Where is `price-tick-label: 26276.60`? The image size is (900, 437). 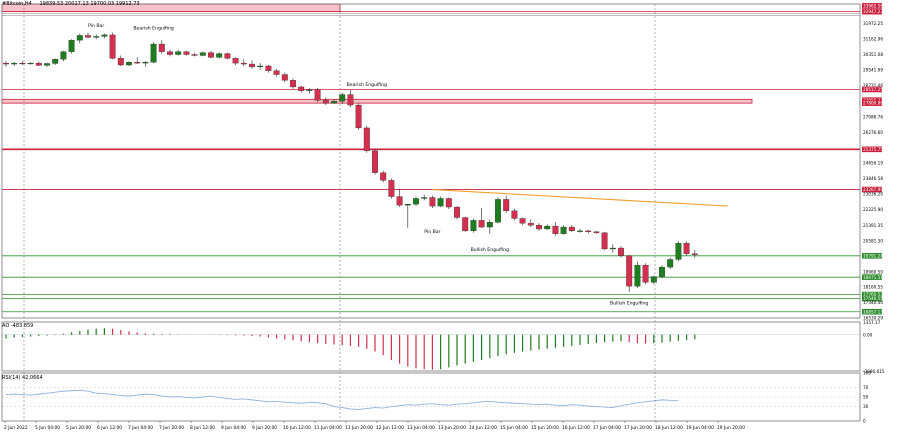 price-tick-label: 26276.60 is located at coordinates (873, 132).